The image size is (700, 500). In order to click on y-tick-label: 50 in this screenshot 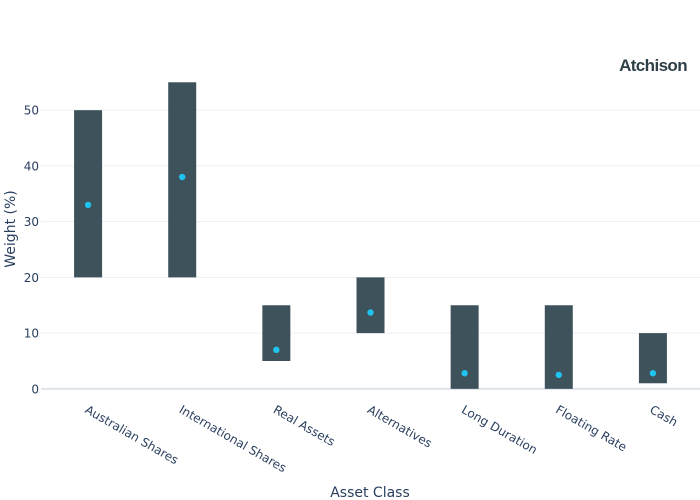, I will do `click(31, 111)`.